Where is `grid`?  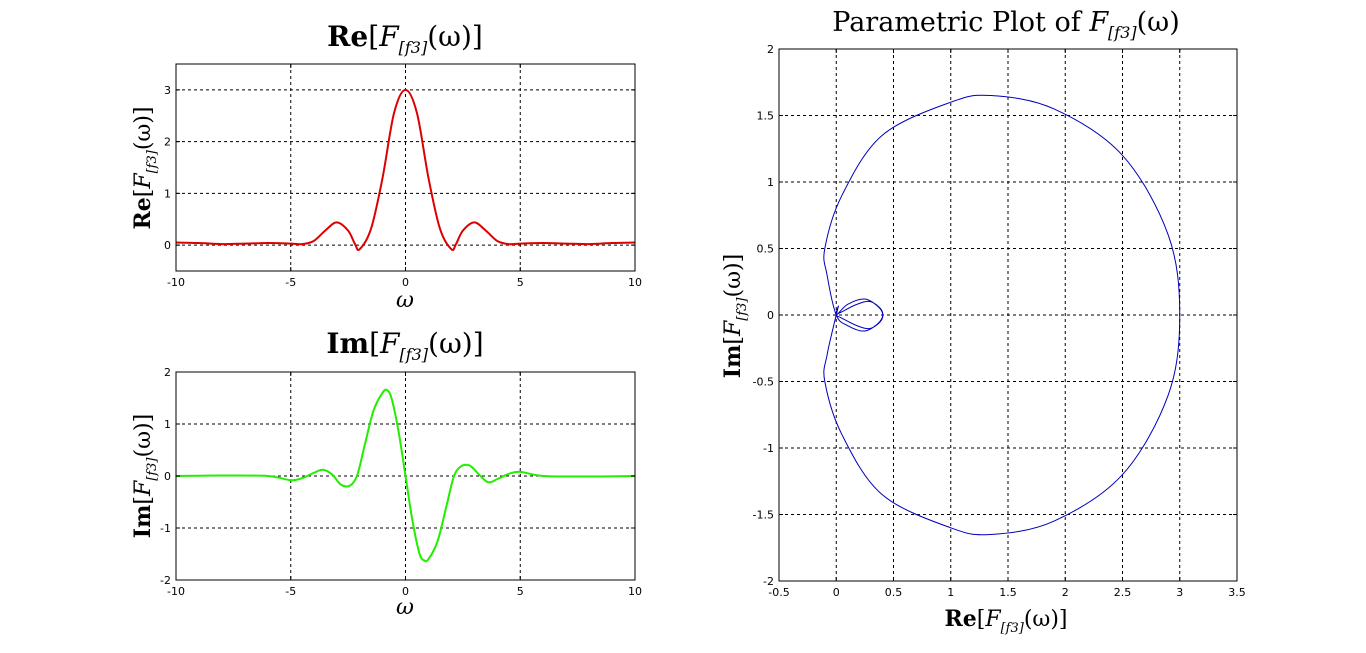
grid is located at coordinates (405, 167).